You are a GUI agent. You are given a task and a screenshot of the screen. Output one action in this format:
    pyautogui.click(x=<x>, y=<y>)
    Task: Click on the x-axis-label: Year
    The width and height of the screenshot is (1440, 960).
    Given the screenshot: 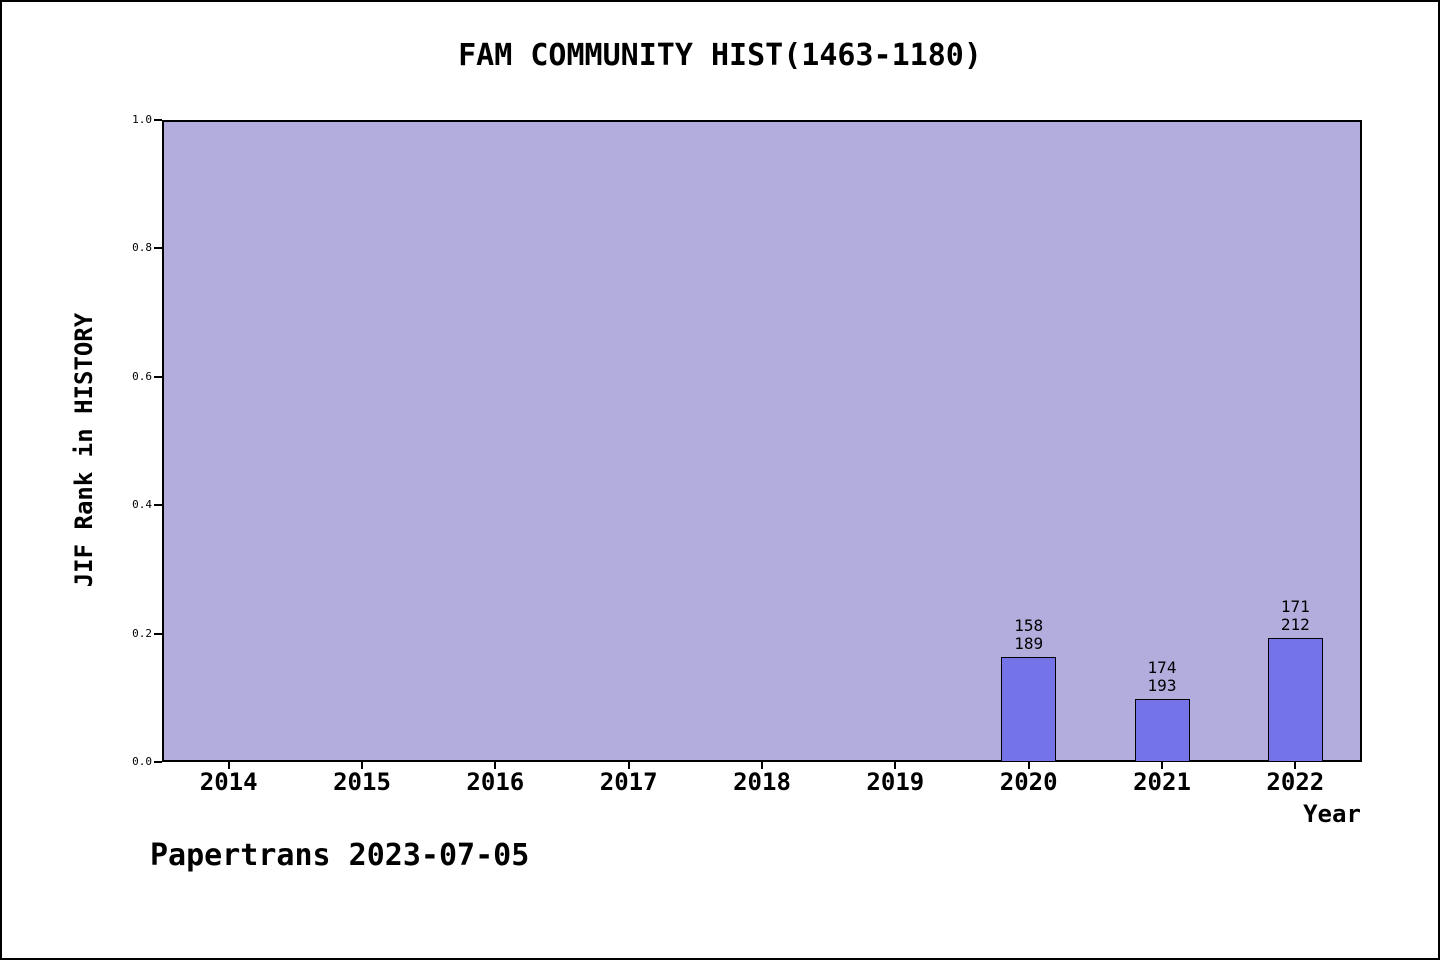 What is the action you would take?
    pyautogui.click(x=1332, y=814)
    